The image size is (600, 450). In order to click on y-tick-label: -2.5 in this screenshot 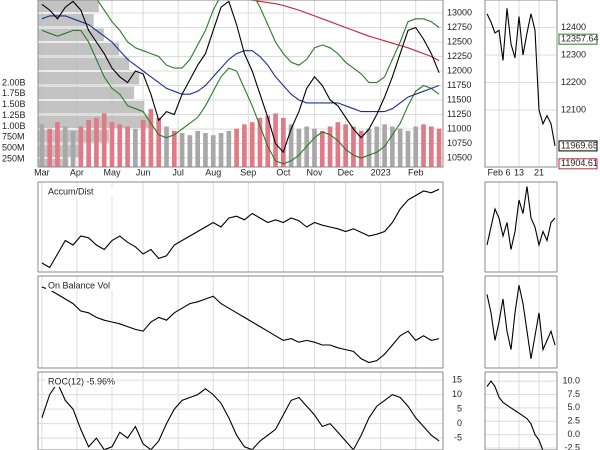, I will do `click(572, 446)`.